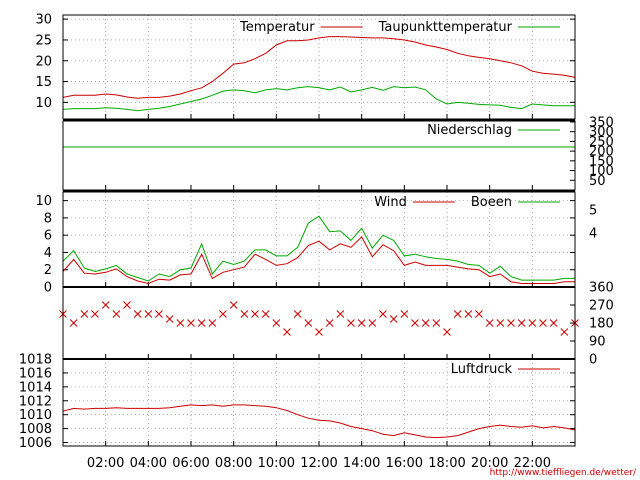  Describe the element at coordinates (318, 99) in the screenshot. I see `taupunkttemperatur-line` at that location.